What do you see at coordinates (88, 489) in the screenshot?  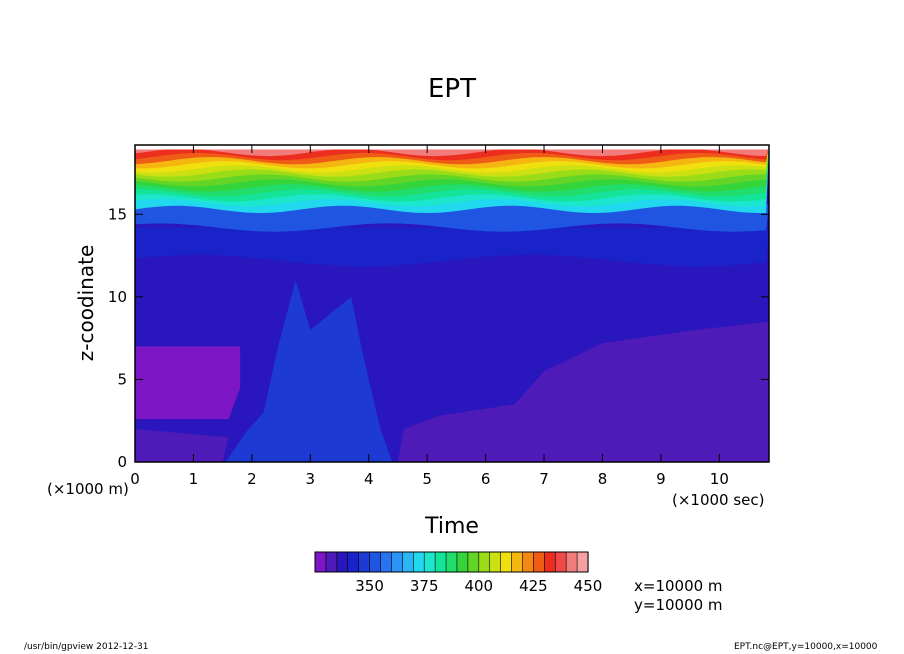 I see `y-axis-unit: (×1000 m)` at bounding box center [88, 489].